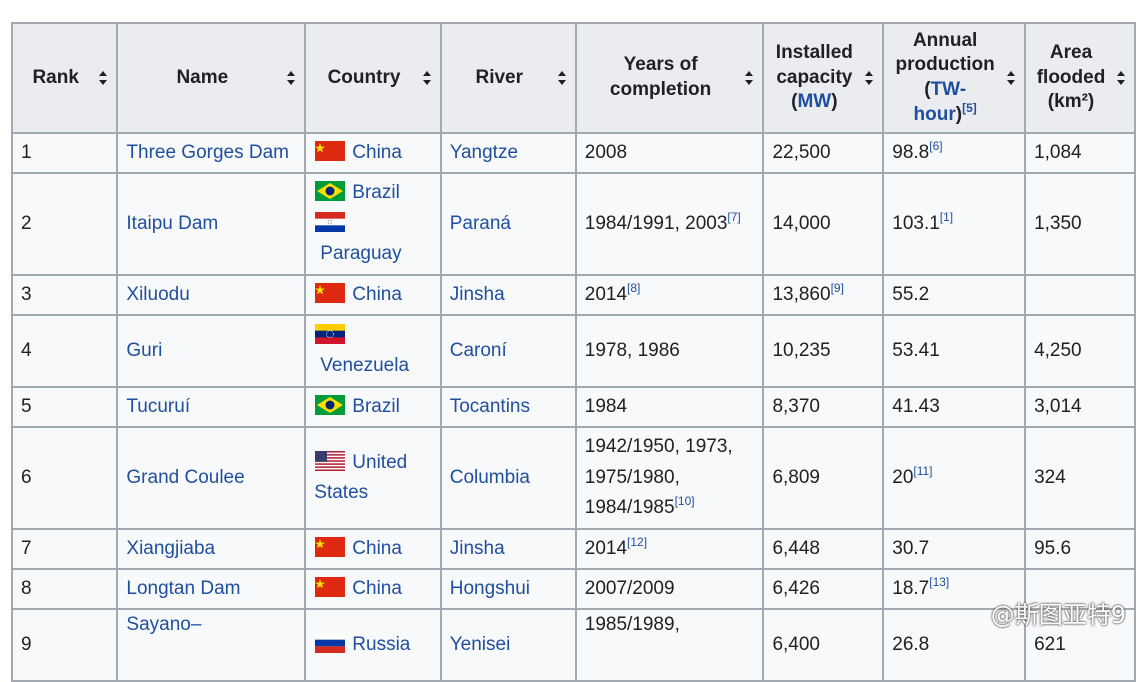 The width and height of the screenshot is (1136, 682). I want to click on years-value: 2014, so click(606, 548).